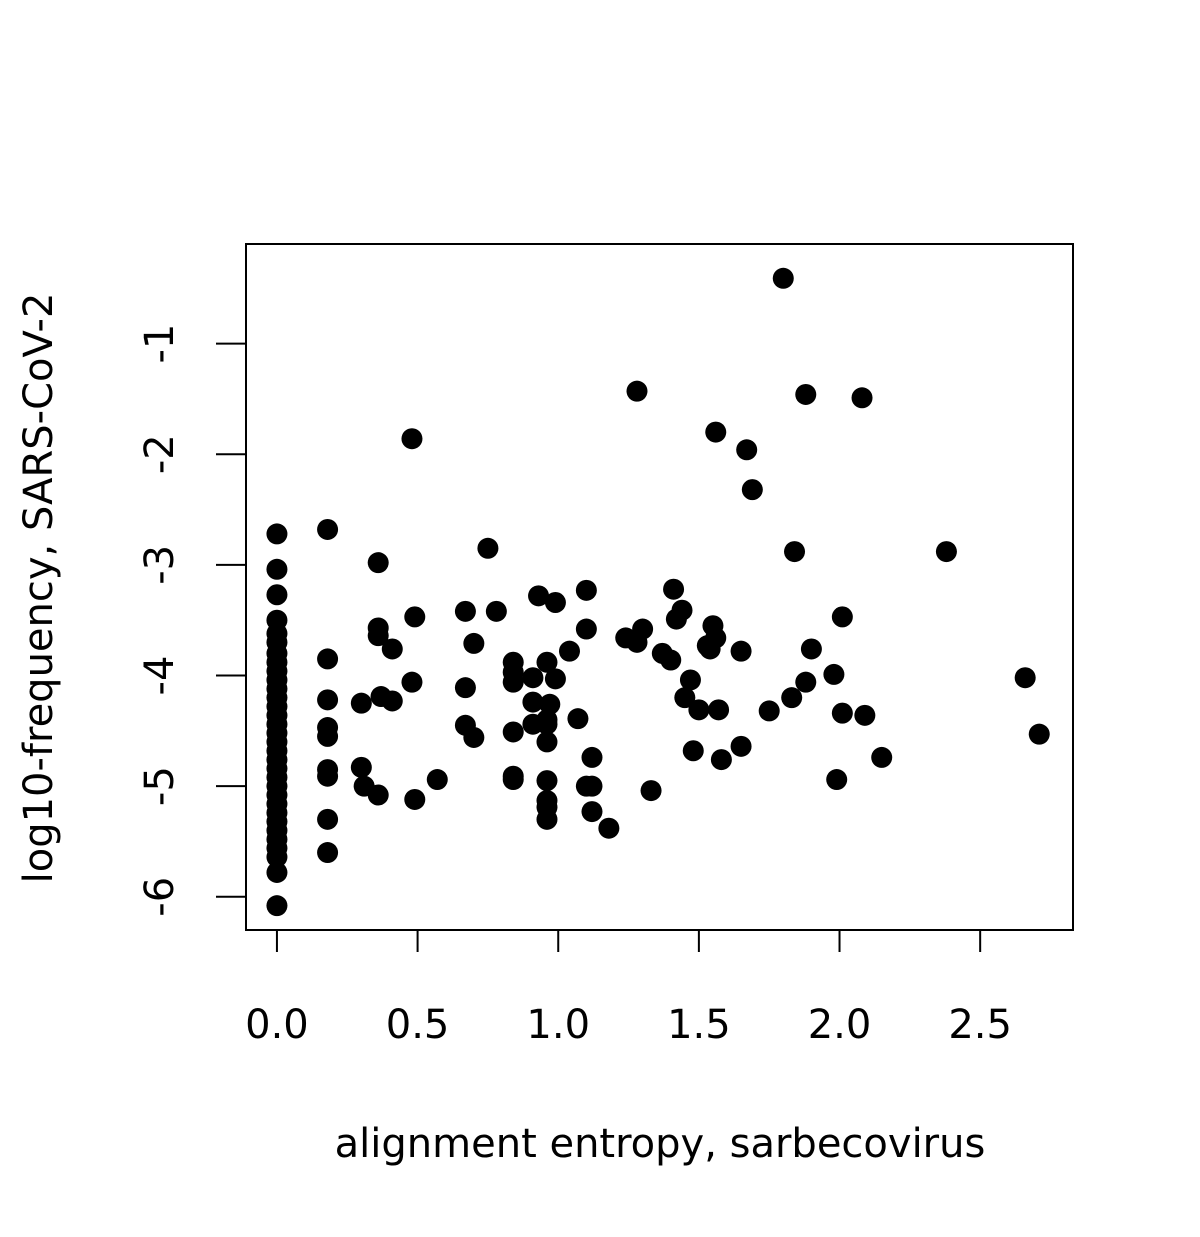 This screenshot has width=1200, height=1237. Describe the element at coordinates (699, 1025) in the screenshot. I see `x-tick-label: 1.5` at that location.